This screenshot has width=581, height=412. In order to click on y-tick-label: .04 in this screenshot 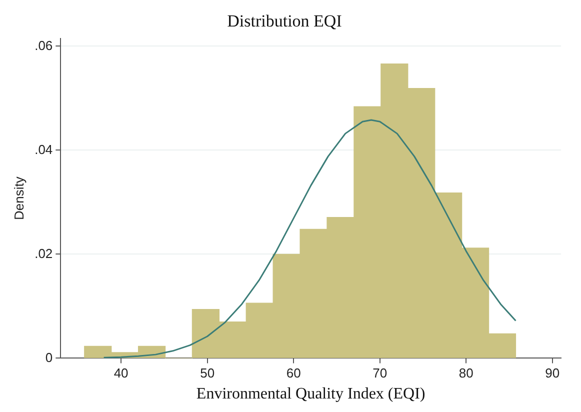, I will do `click(43, 149)`.